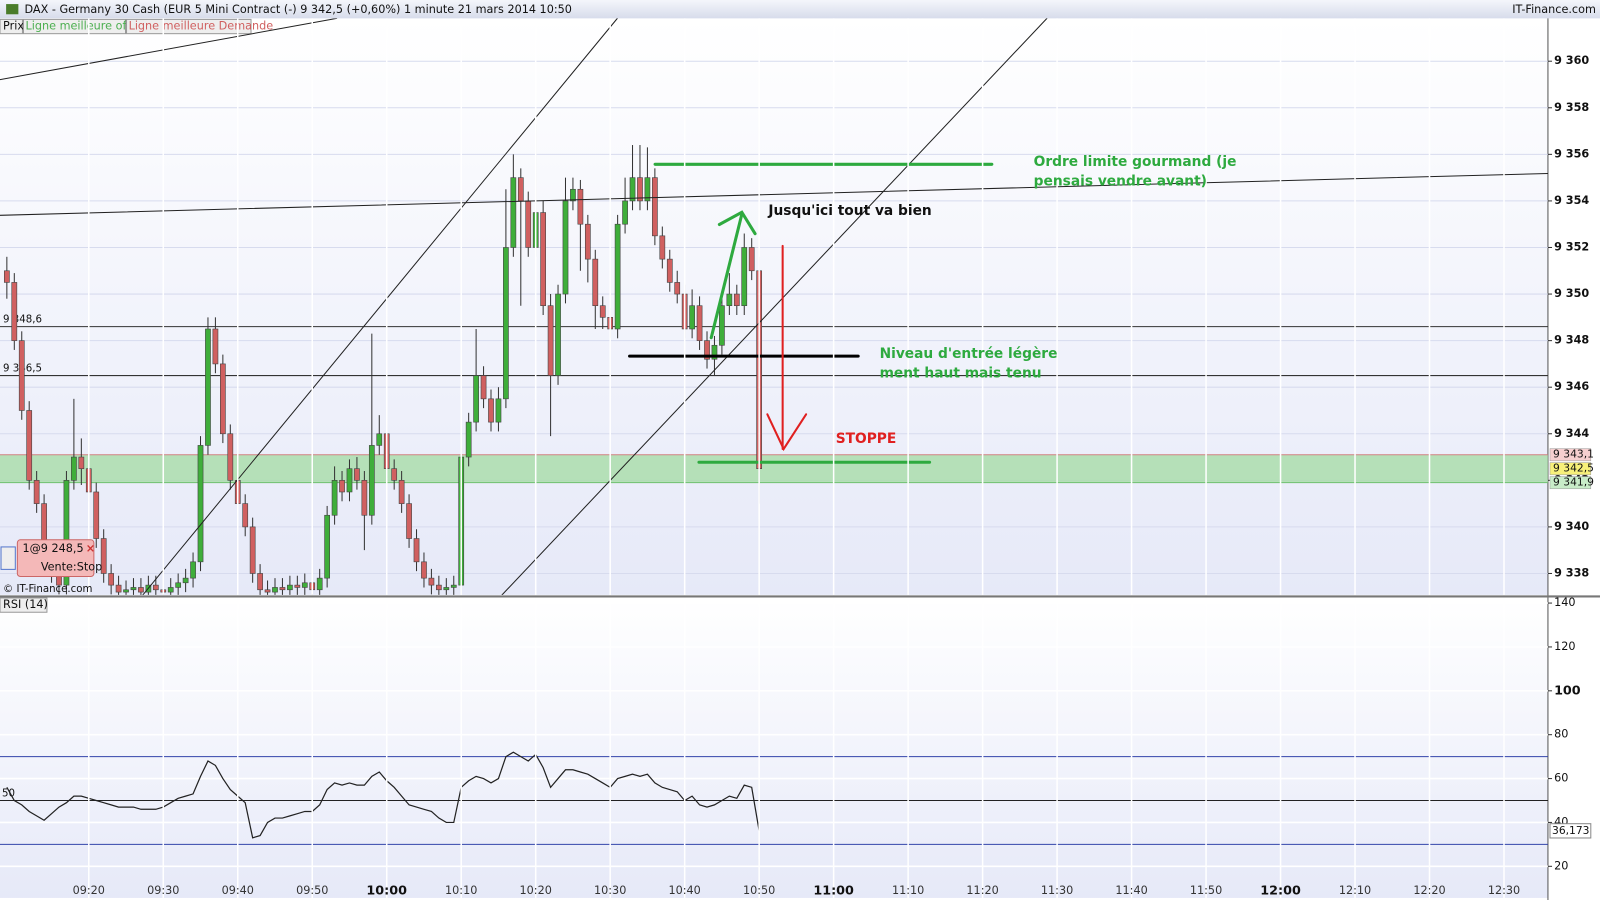 The image size is (1600, 900). Describe the element at coordinates (1355, 890) in the screenshot. I see `x-tick-label: 12:10` at that location.